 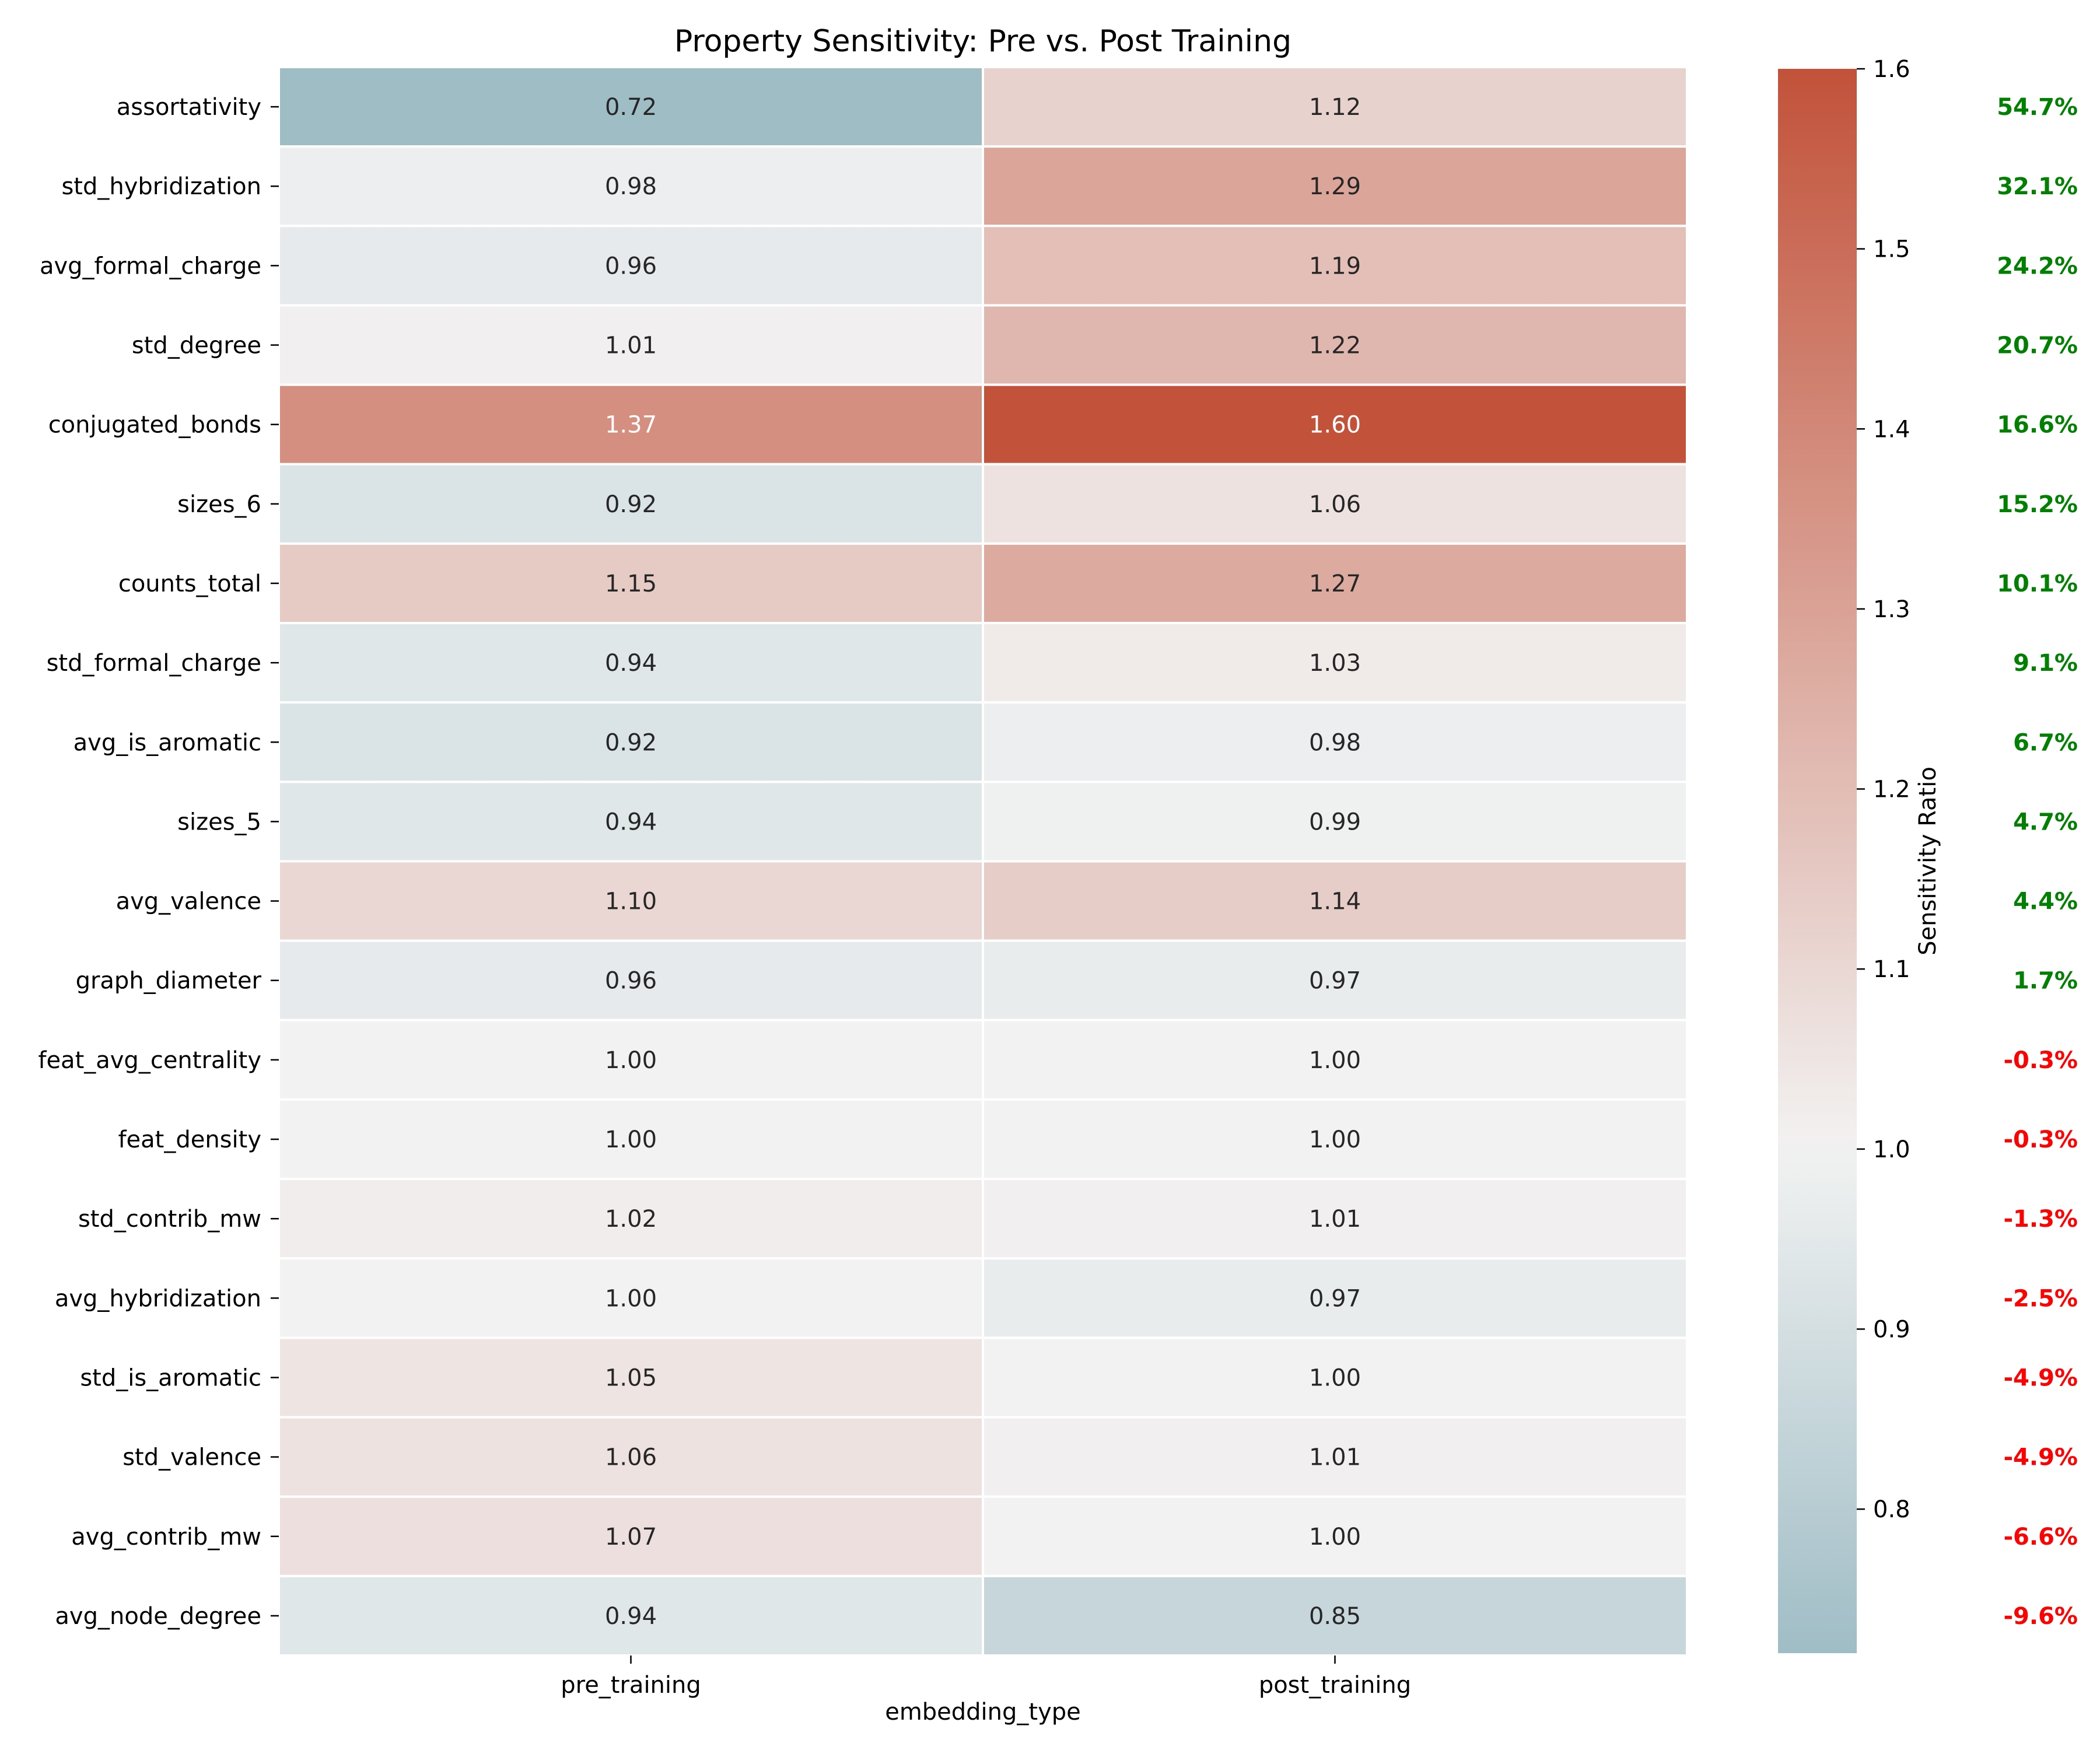 What do you see at coordinates (1891, 69) in the screenshot?
I see `colorbar-tick-label: 1.6` at bounding box center [1891, 69].